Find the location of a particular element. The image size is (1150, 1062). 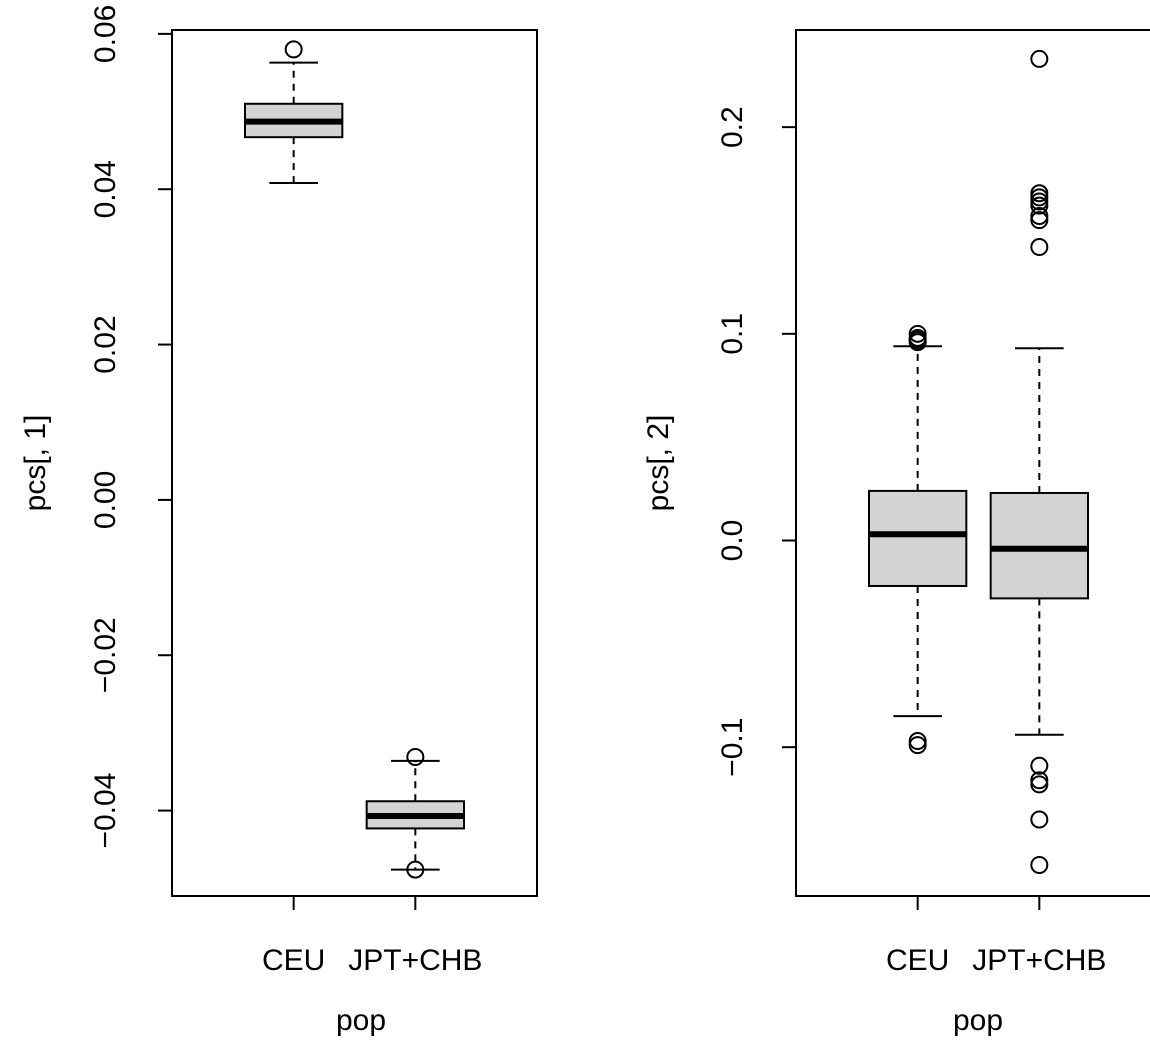

y-tick-label: −0.02 is located at coordinates (105, 655).